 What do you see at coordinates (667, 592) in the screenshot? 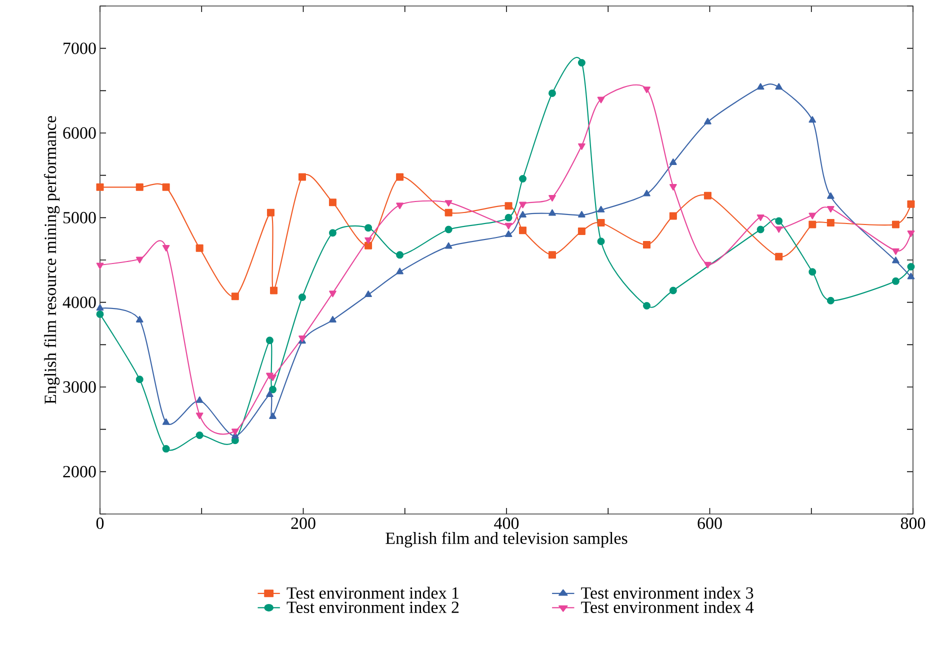
I see `legend-label: Test environment index 3` at bounding box center [667, 592].